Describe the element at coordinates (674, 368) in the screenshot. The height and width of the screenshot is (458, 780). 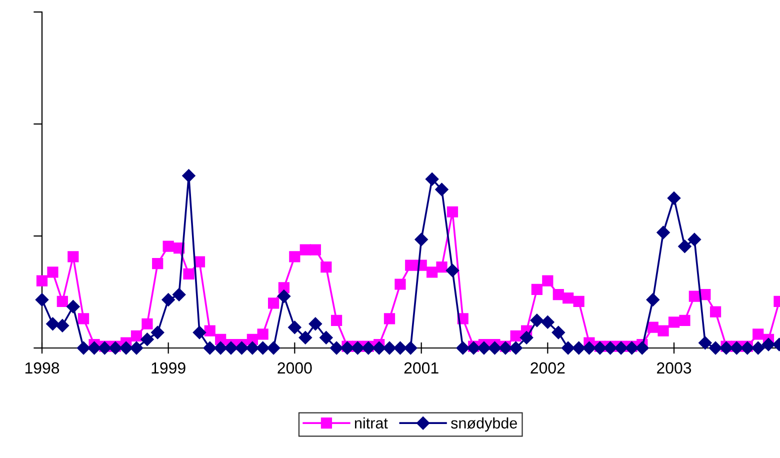
I see `x-tick-label: 2003` at that location.